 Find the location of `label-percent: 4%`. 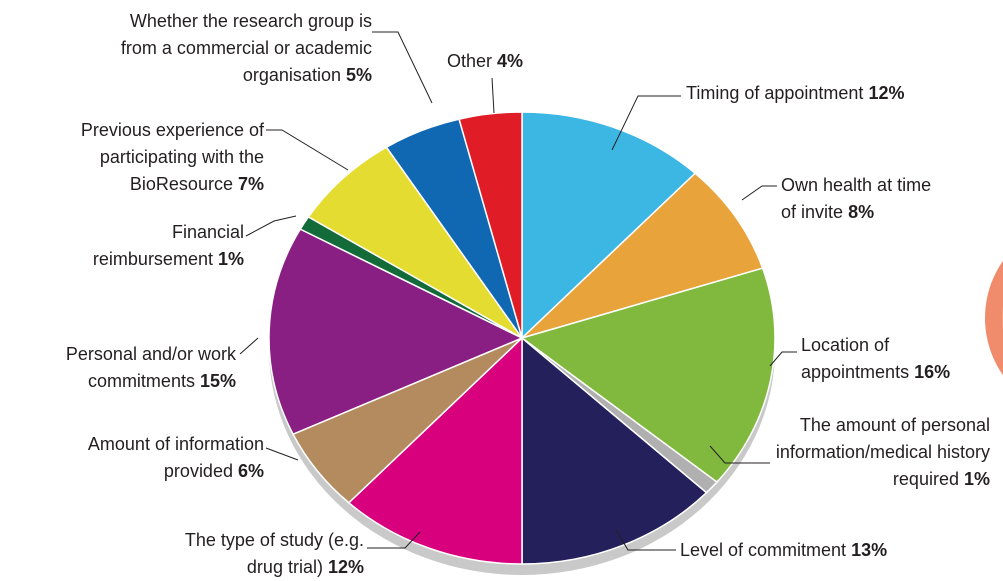

label-percent: 4% is located at coordinates (510, 61).